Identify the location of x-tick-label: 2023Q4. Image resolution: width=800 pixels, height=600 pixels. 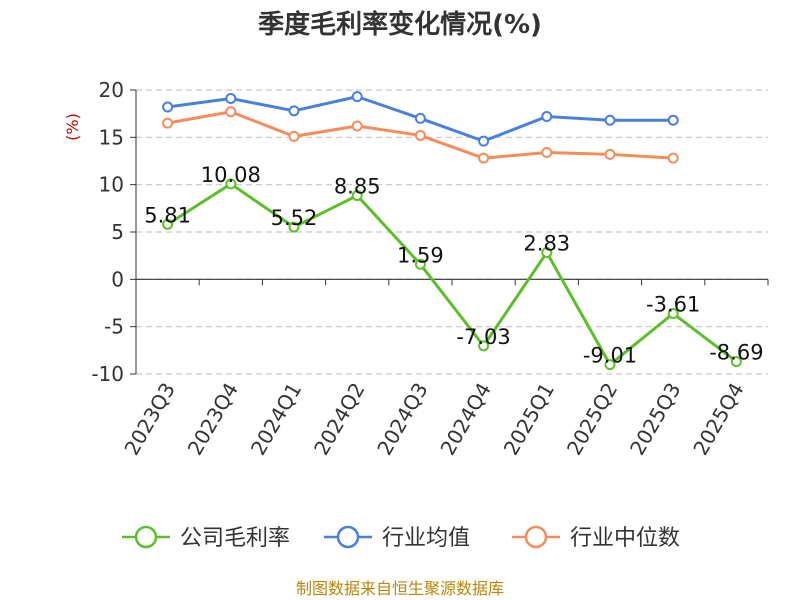
(213, 419).